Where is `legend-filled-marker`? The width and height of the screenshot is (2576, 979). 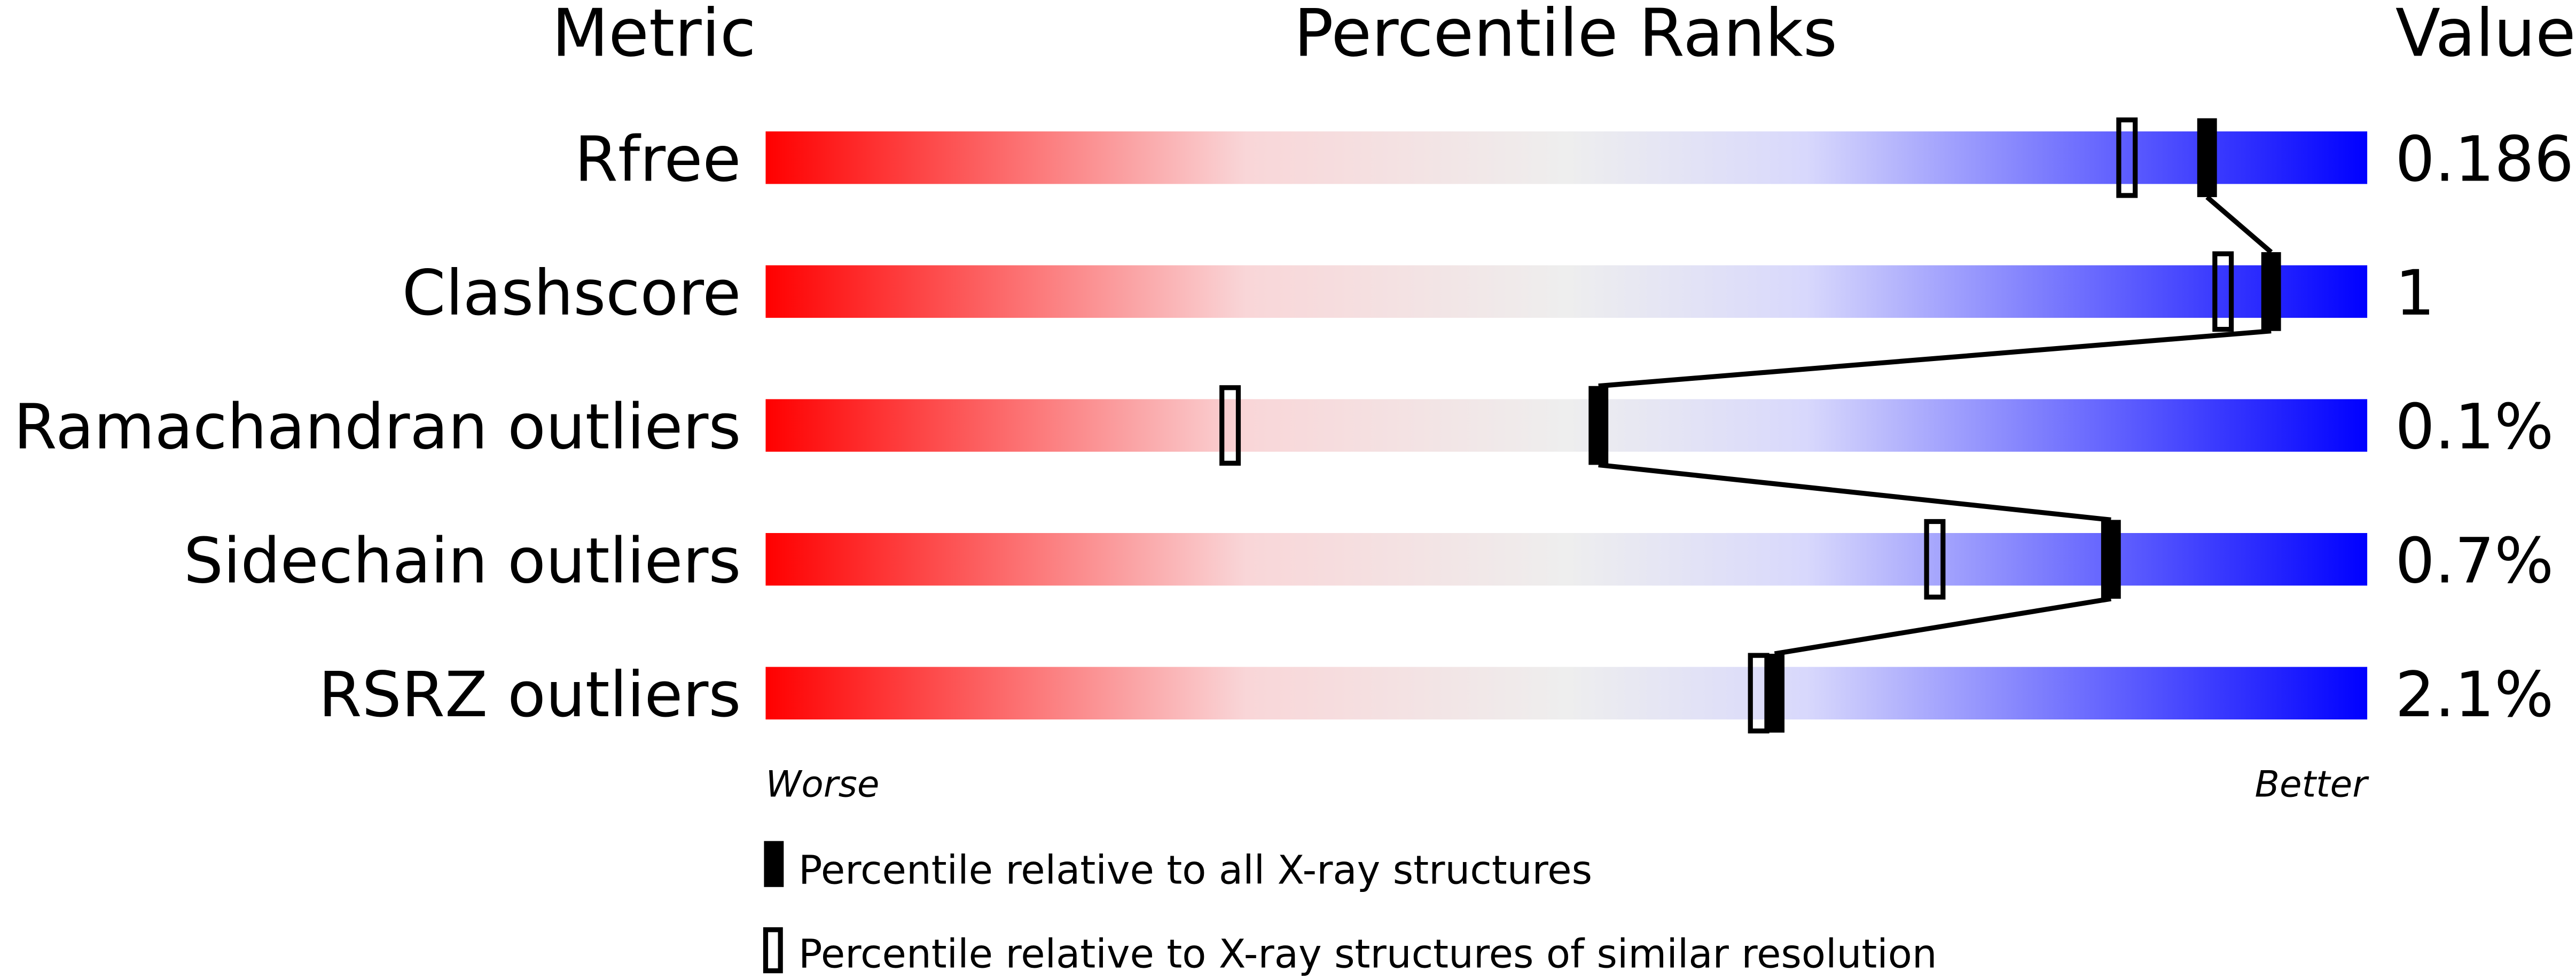
legend-filled-marker is located at coordinates (774, 864).